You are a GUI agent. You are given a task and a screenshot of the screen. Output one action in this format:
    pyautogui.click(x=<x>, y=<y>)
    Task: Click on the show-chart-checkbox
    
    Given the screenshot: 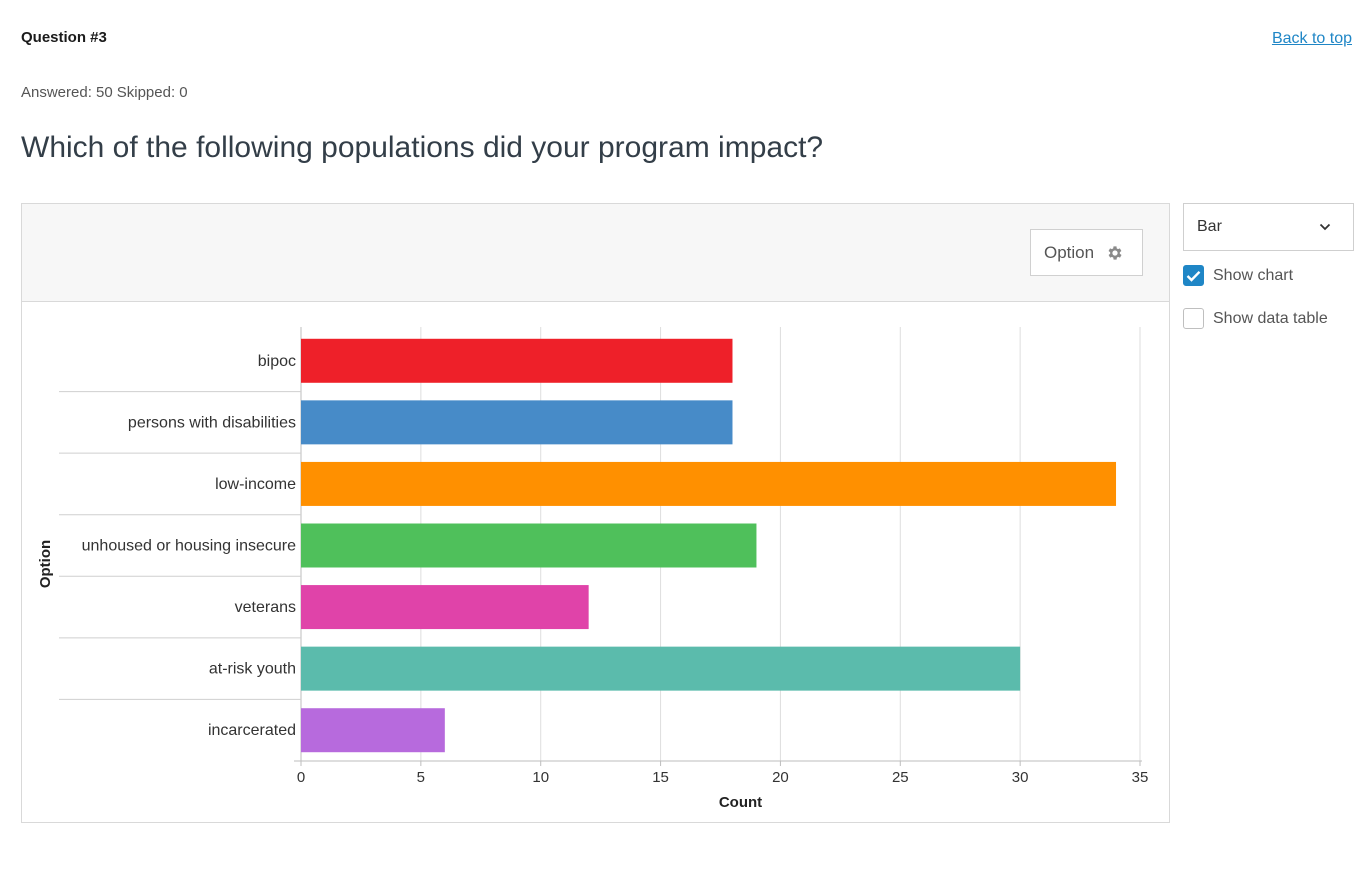 What is the action you would take?
    pyautogui.click(x=1193, y=275)
    